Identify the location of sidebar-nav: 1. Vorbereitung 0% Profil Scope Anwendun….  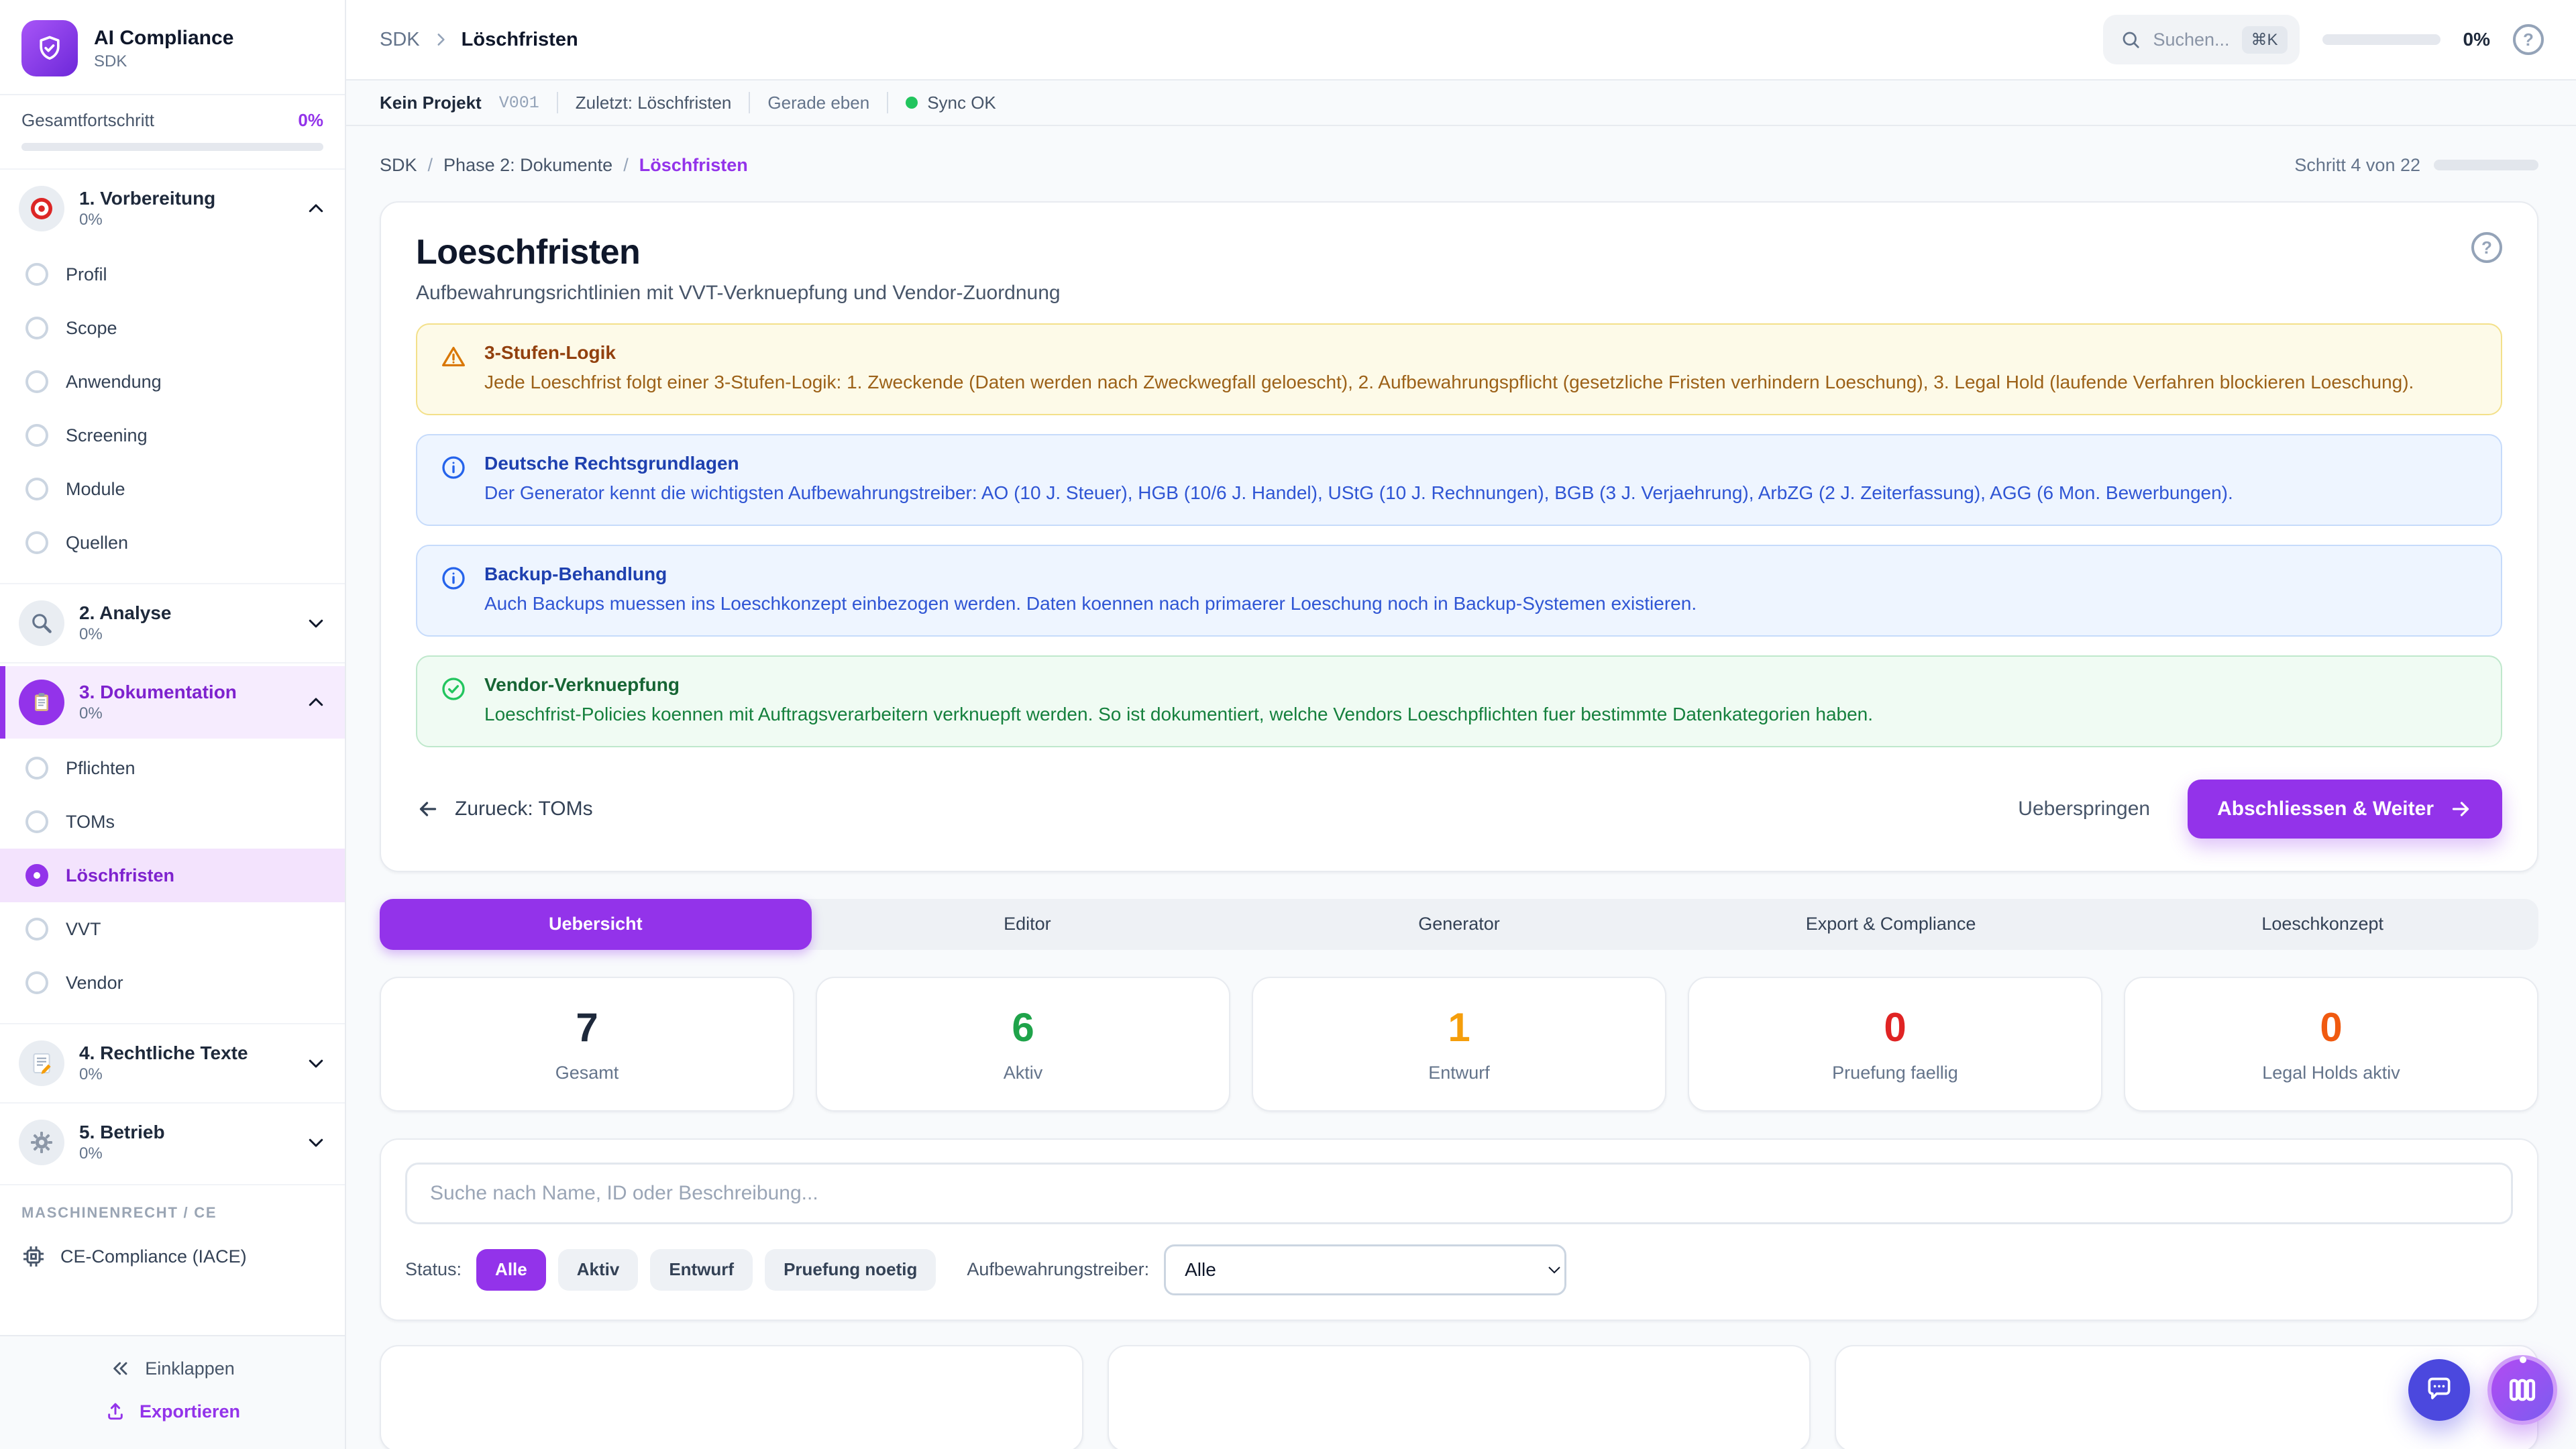
(172, 751).